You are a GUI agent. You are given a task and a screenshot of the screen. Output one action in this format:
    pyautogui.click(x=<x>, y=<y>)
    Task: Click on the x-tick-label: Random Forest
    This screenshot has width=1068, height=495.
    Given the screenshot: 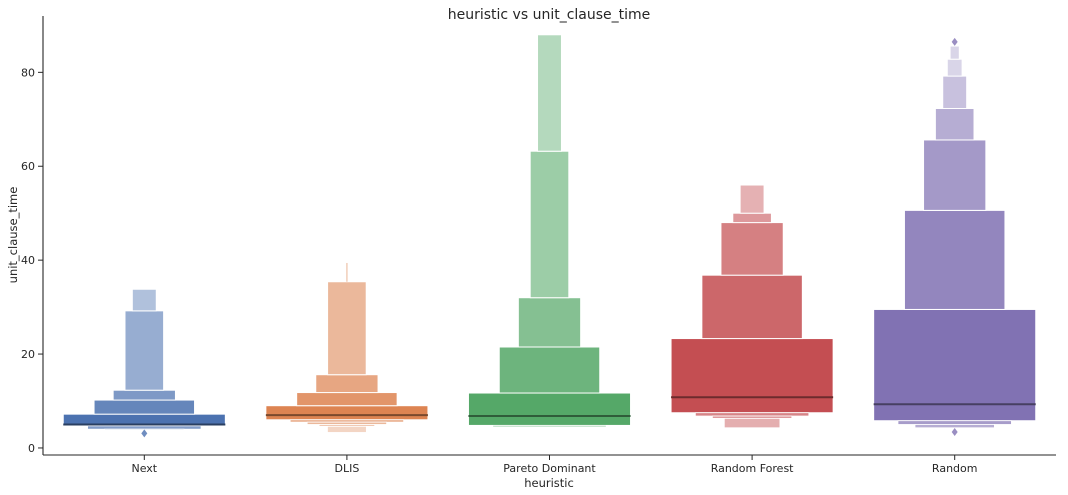 What is the action you would take?
    pyautogui.click(x=752, y=468)
    